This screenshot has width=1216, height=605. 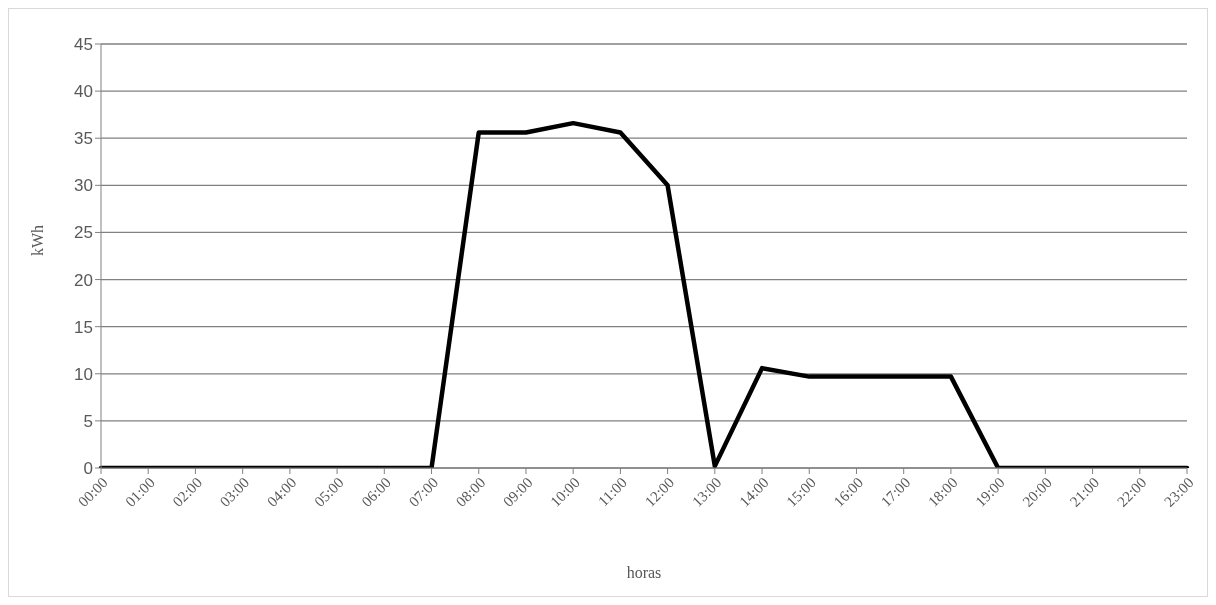 I want to click on y-tick-label: 5, so click(x=88, y=421).